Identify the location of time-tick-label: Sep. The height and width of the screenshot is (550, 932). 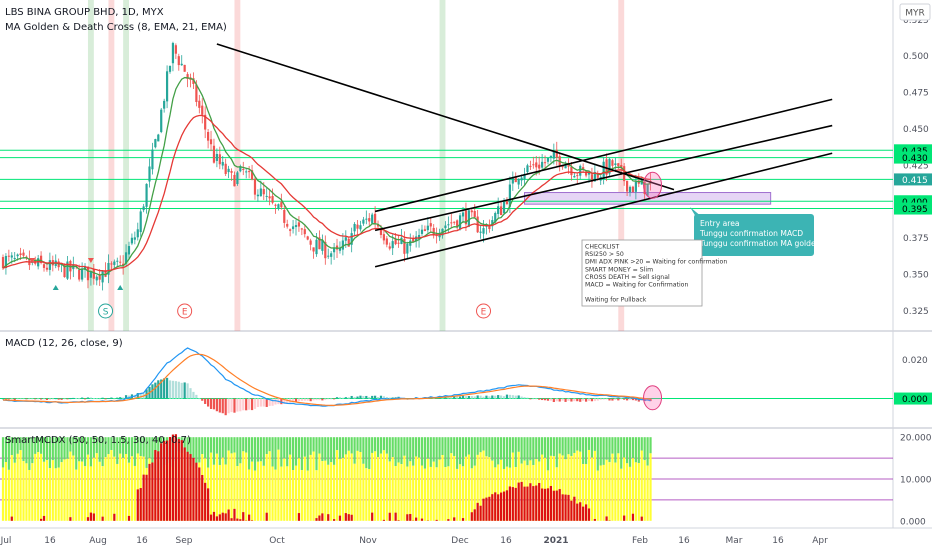
(184, 541).